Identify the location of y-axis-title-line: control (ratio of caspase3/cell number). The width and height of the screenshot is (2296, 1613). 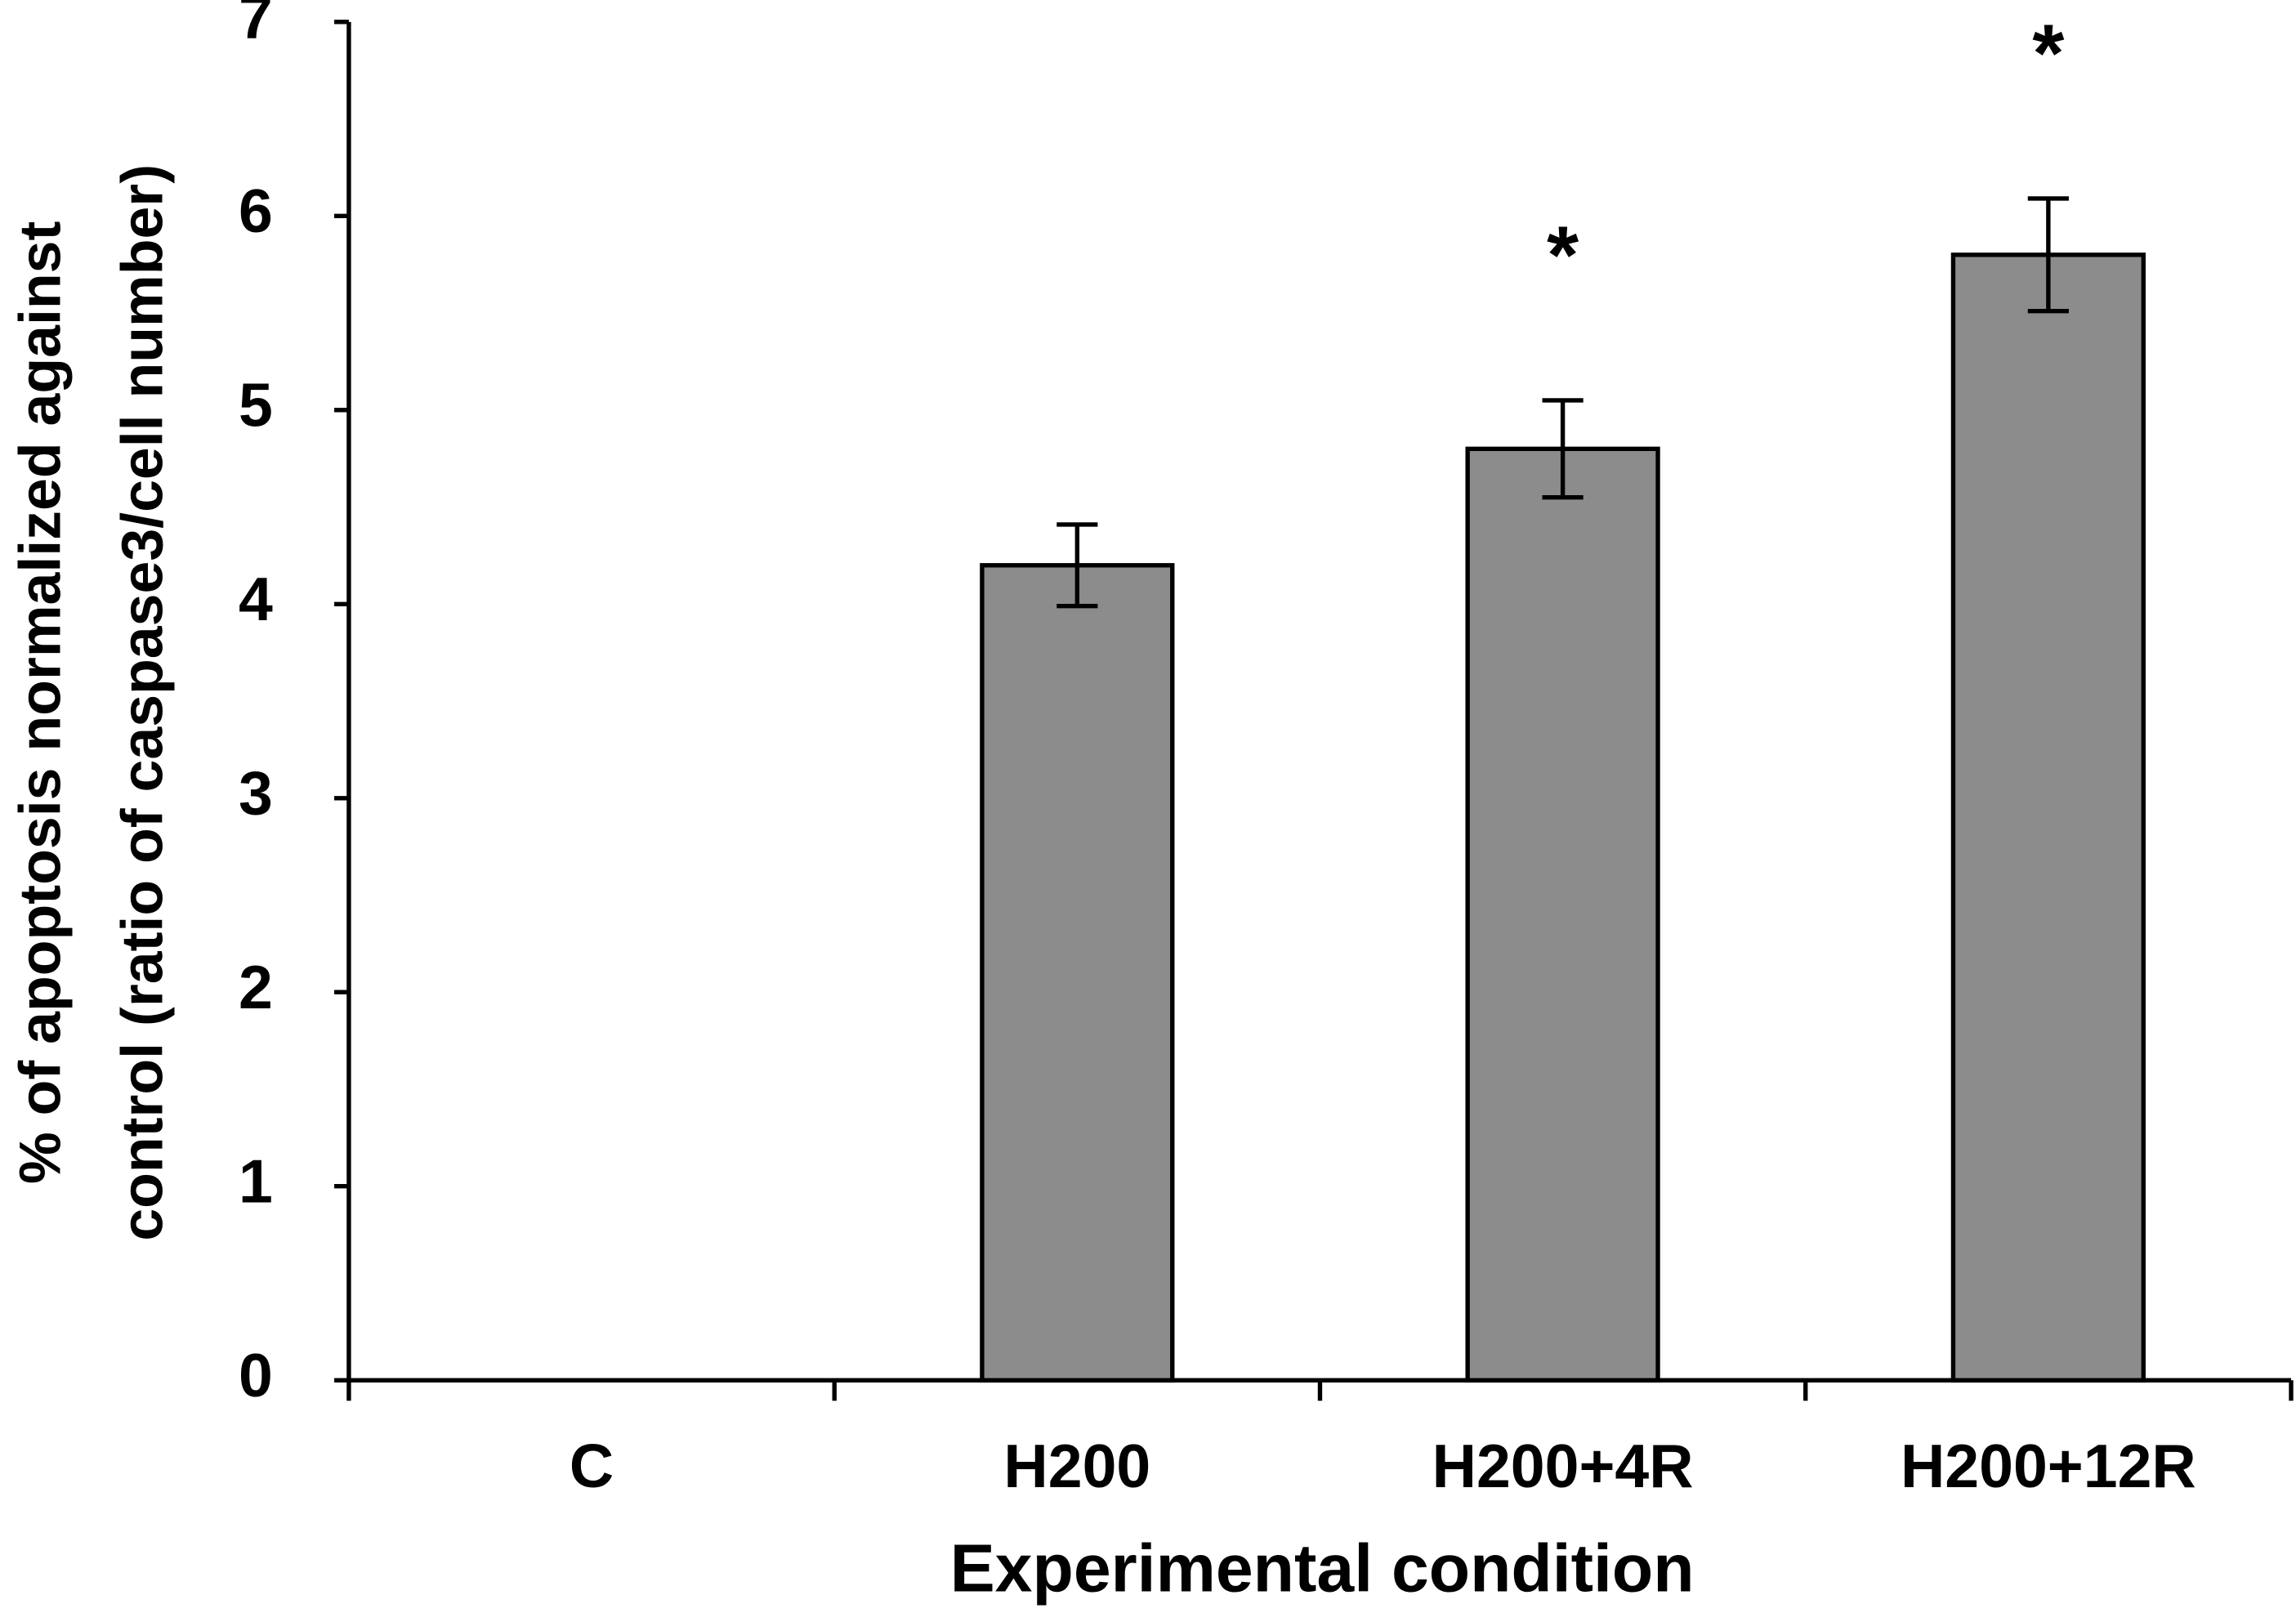
(143, 702).